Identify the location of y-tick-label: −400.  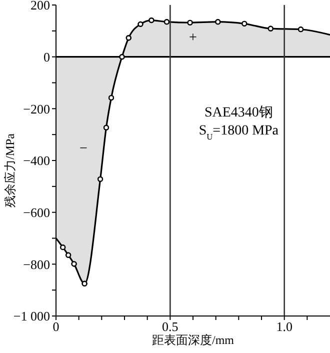
(36, 160).